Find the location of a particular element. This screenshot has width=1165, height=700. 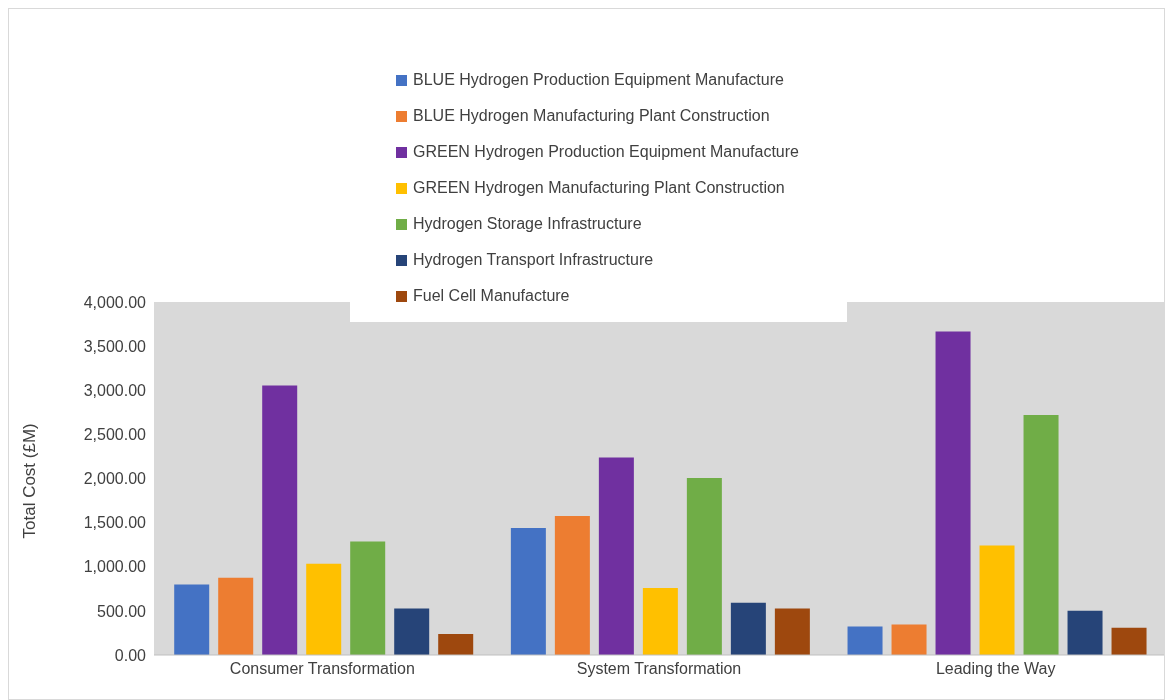

y-tick-label: 3,500.00 is located at coordinates (115, 346).